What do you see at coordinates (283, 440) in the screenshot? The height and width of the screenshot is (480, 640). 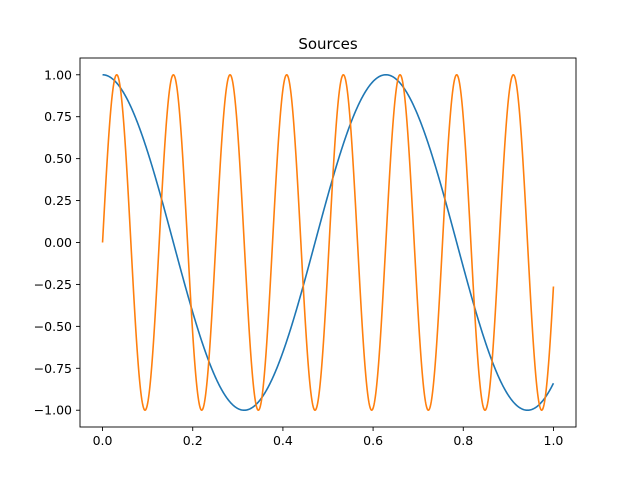 I see `x-tick-label: 0.4` at bounding box center [283, 440].